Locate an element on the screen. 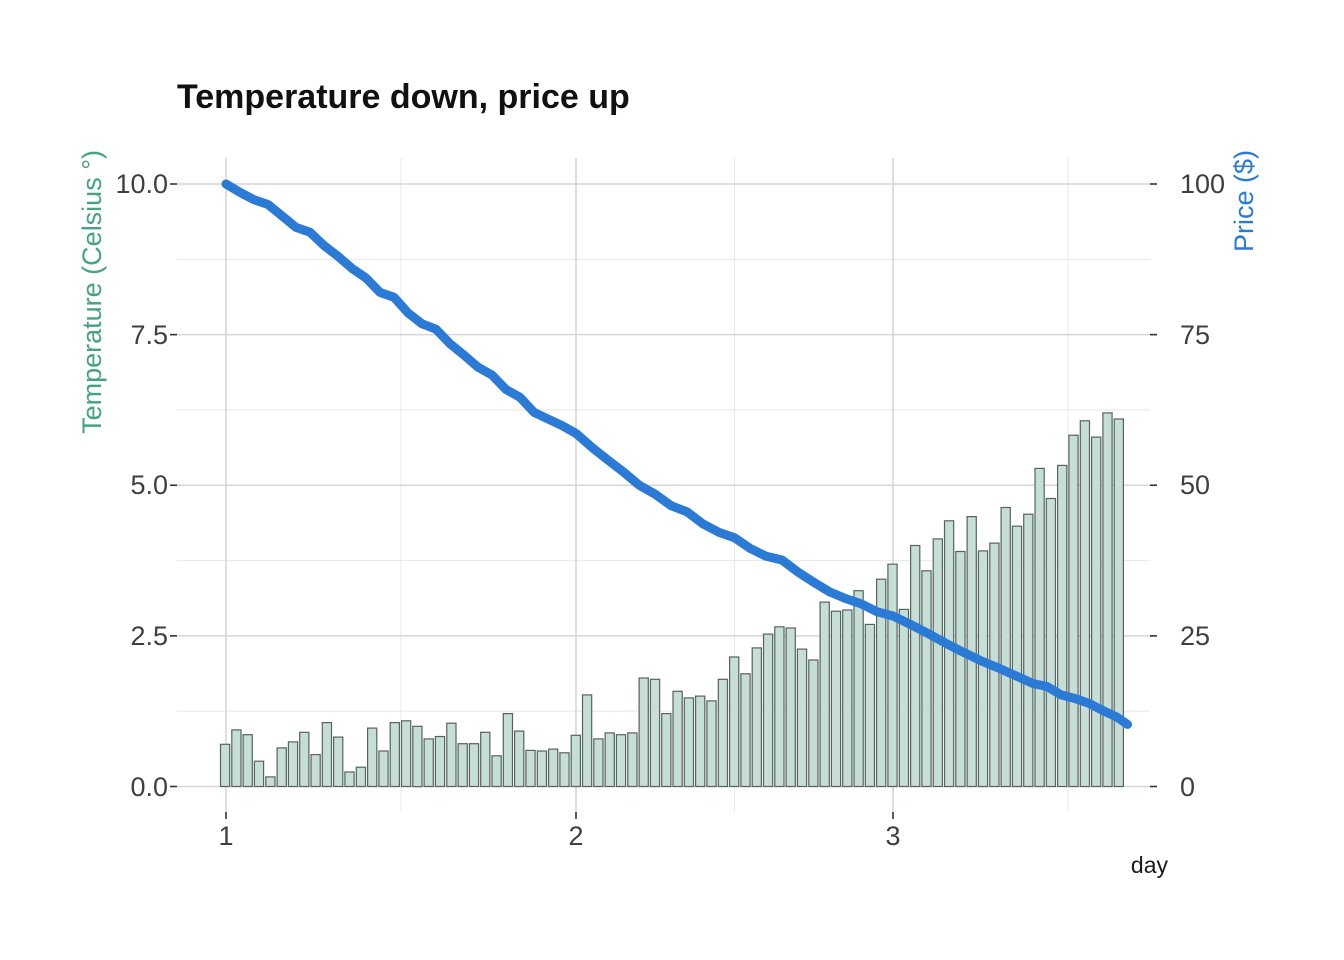 The height and width of the screenshot is (960, 1344). chart-title: Temperature down, price up is located at coordinates (403, 97).